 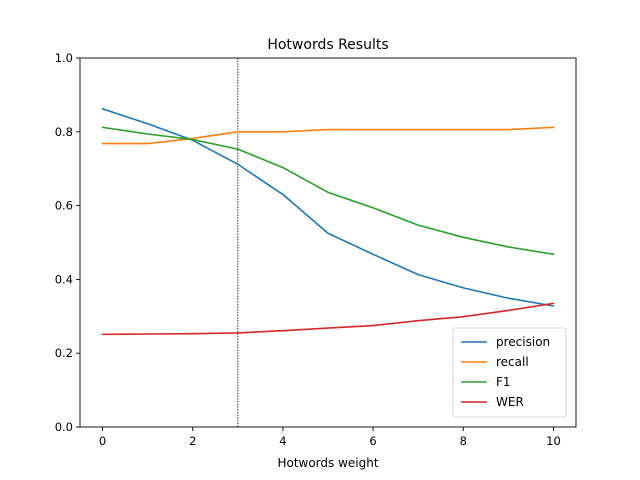 What do you see at coordinates (328, 135) in the screenshot?
I see `series-line-recall` at bounding box center [328, 135].